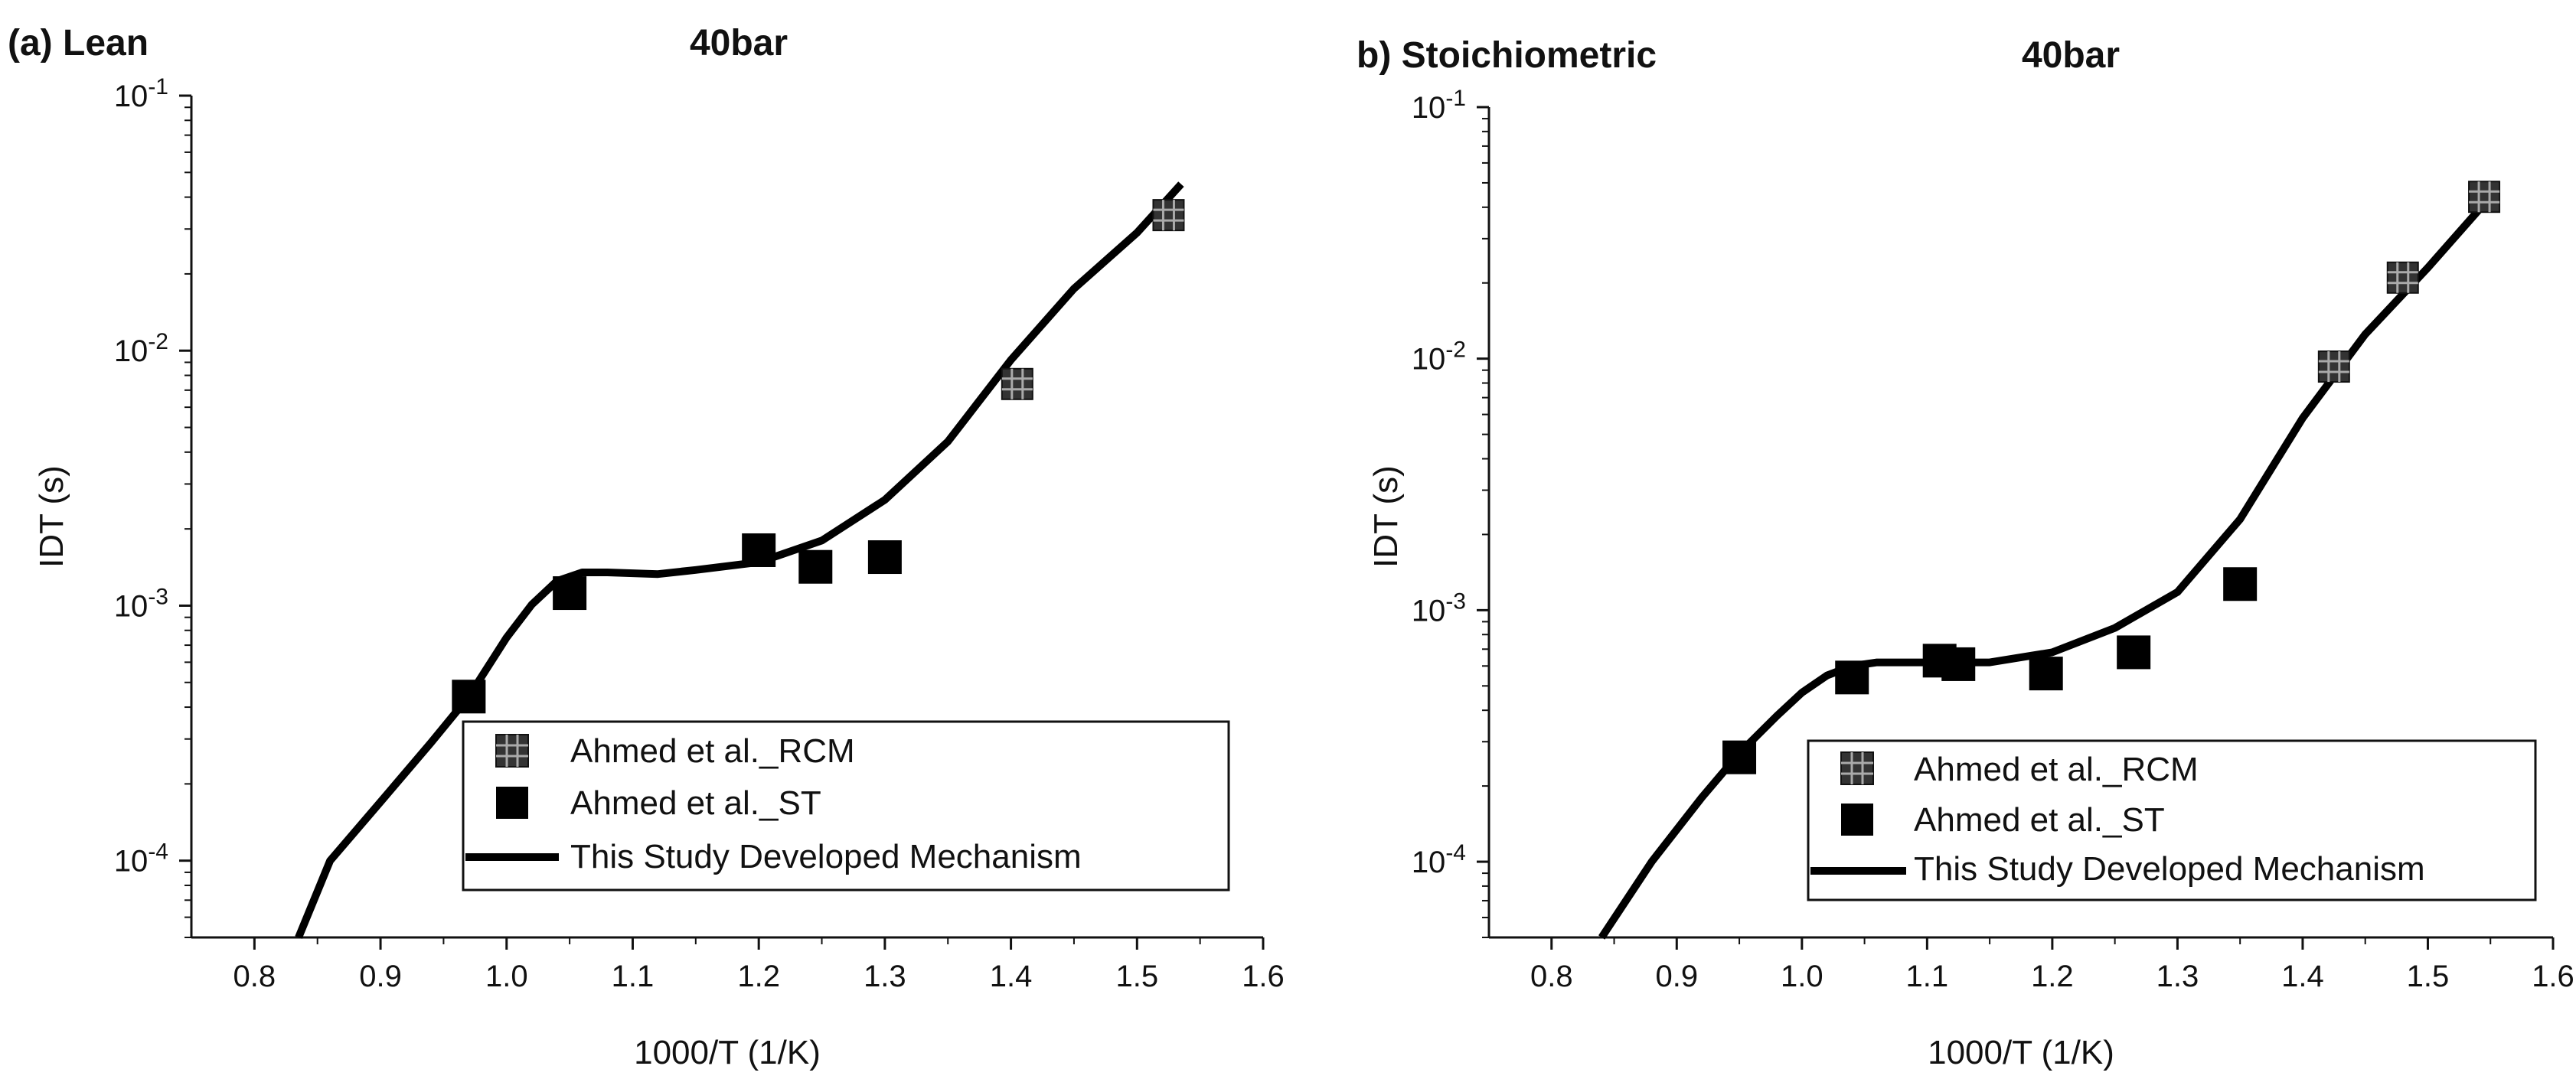 The height and width of the screenshot is (1079, 2576). What do you see at coordinates (1507, 56) in the screenshot?
I see `panel-label: b) Stoichiometric` at bounding box center [1507, 56].